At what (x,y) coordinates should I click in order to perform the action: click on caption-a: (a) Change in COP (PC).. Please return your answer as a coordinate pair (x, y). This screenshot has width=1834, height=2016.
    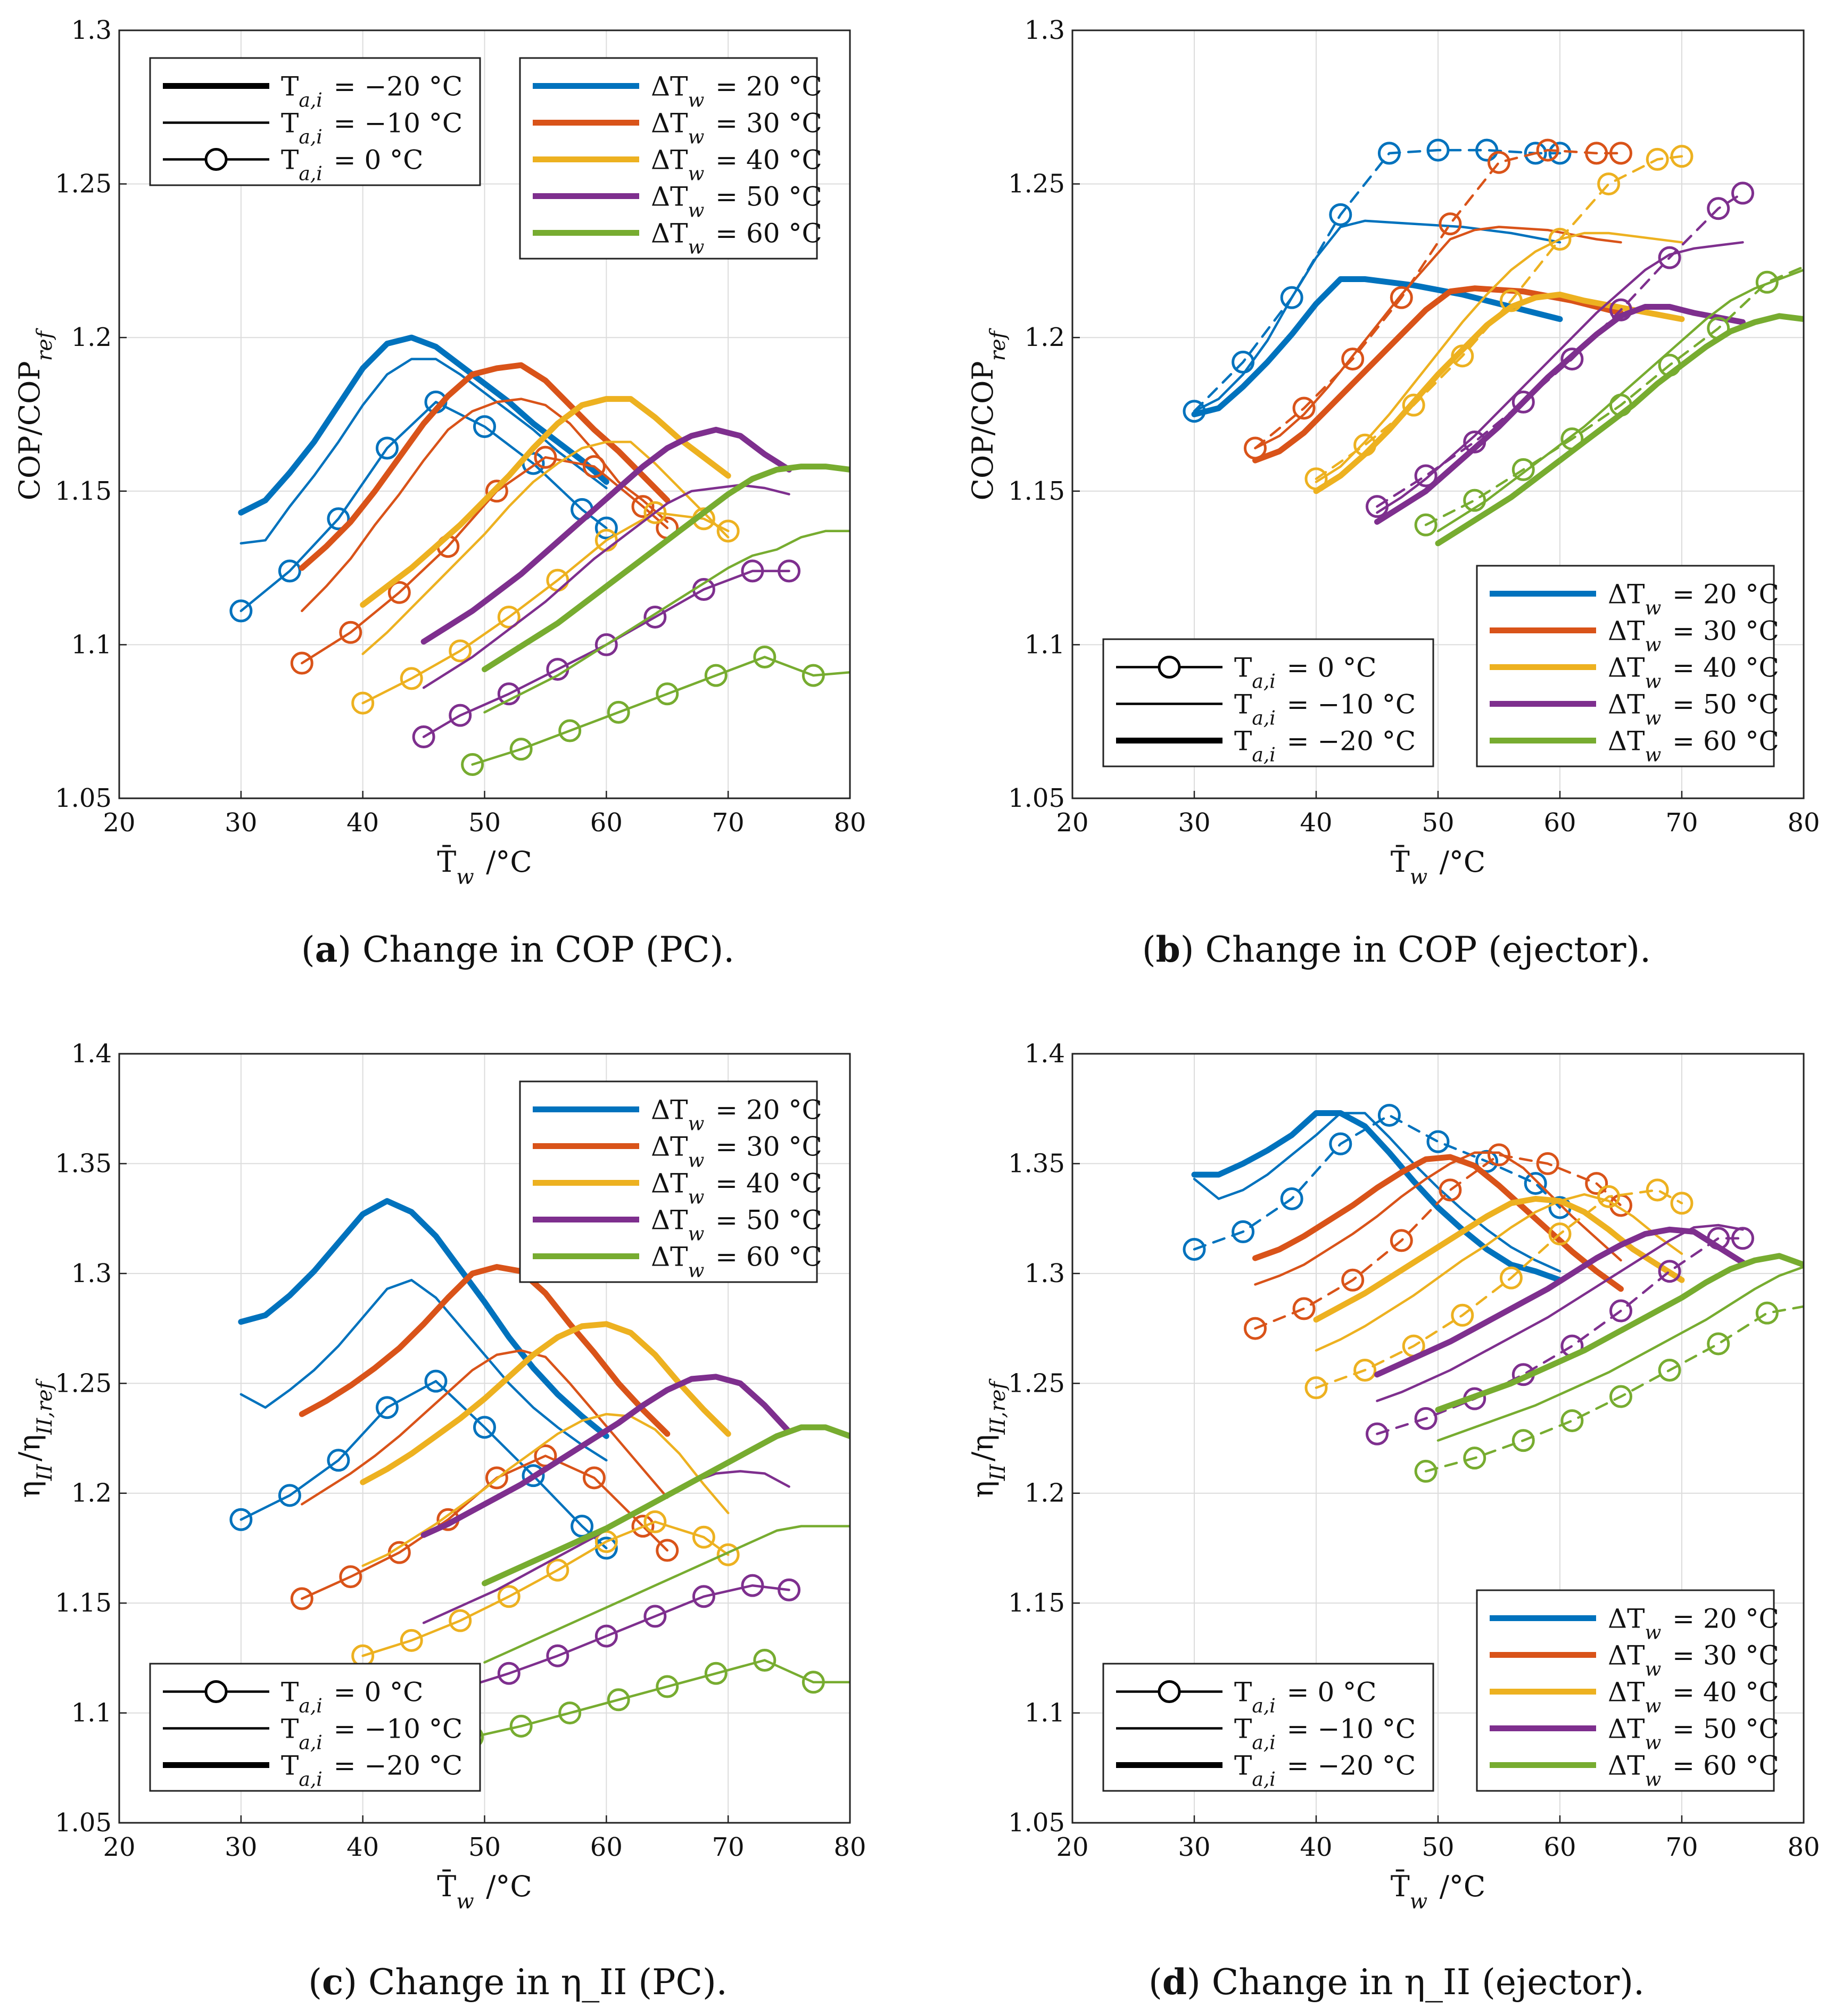
    Looking at the image, I should click on (518, 949).